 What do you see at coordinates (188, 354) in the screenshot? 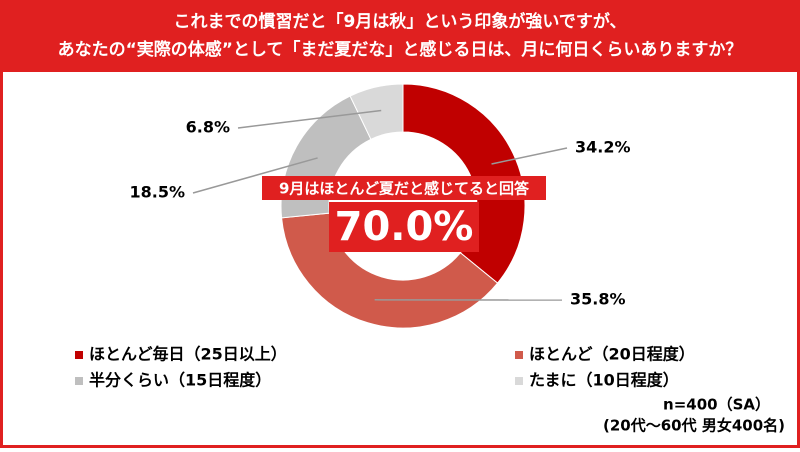
I see `legend-label: ほとんど毎日（25日以上）` at bounding box center [188, 354].